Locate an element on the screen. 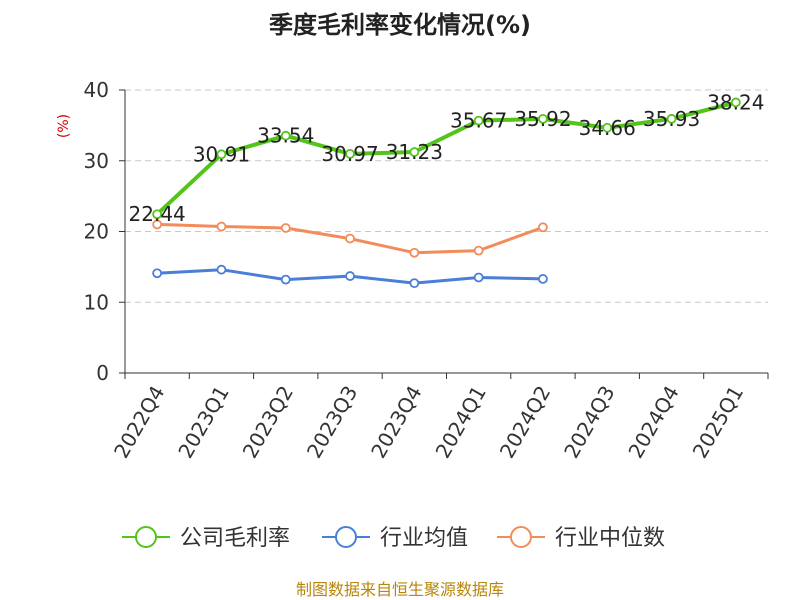 The width and height of the screenshot is (800, 600). chart-title: 季度毛利率变化情况(%) is located at coordinates (400, 25).